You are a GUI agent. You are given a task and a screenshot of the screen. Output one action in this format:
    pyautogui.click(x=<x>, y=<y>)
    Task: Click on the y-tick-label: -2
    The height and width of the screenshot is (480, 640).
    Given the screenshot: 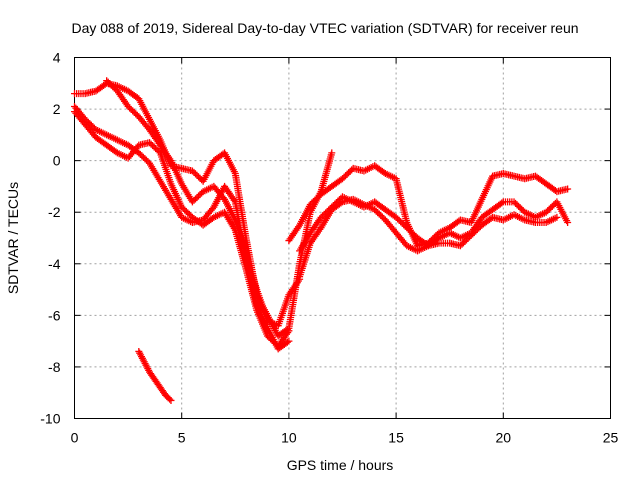 What is the action you would take?
    pyautogui.click(x=54, y=212)
    